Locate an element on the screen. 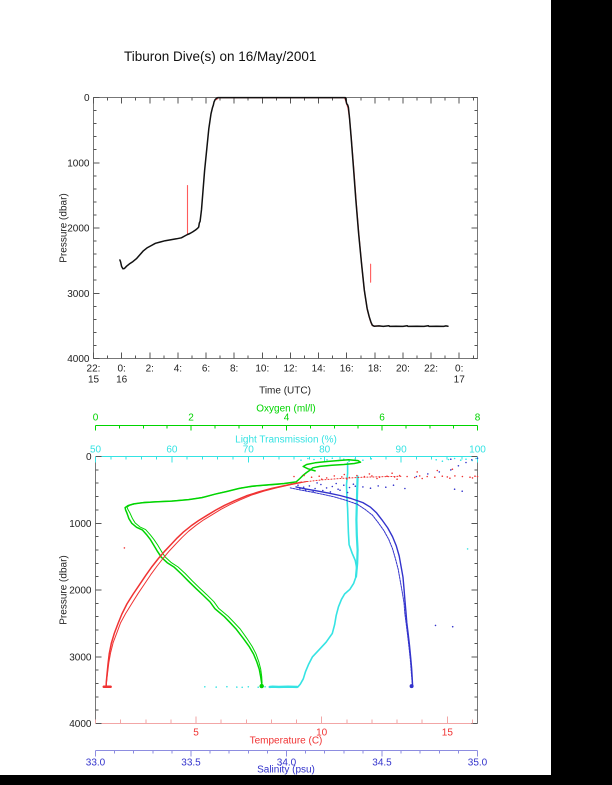  svg-text: 10: is located at coordinates (262, 369).